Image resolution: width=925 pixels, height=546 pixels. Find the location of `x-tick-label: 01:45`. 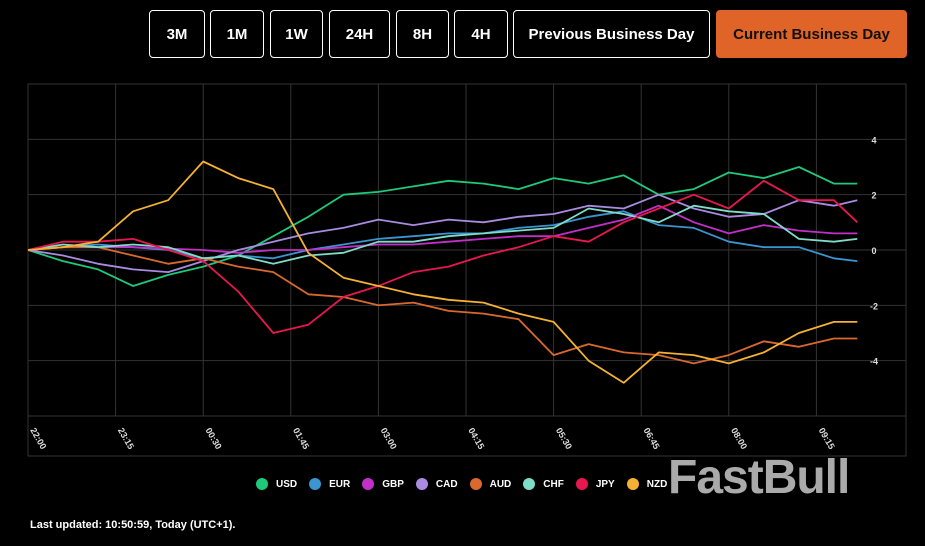

x-tick-label: 01:45 is located at coordinates (301, 438).